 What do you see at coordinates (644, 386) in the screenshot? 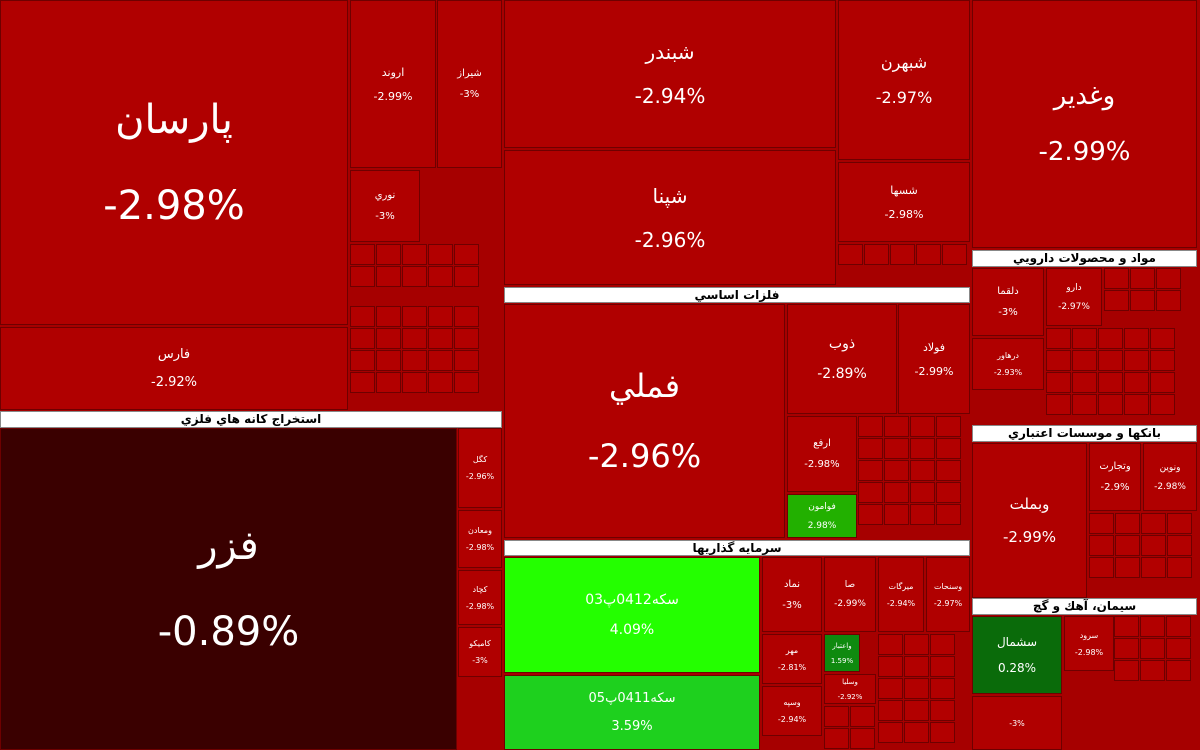
I see `tile-name: فملي` at bounding box center [644, 386].